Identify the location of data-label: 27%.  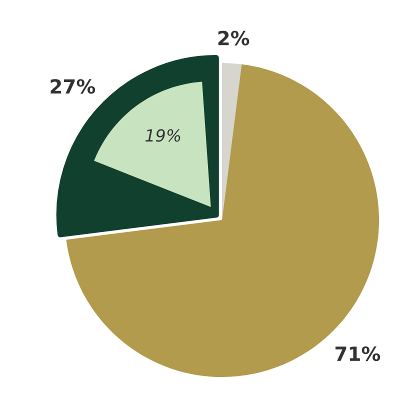
(73, 86).